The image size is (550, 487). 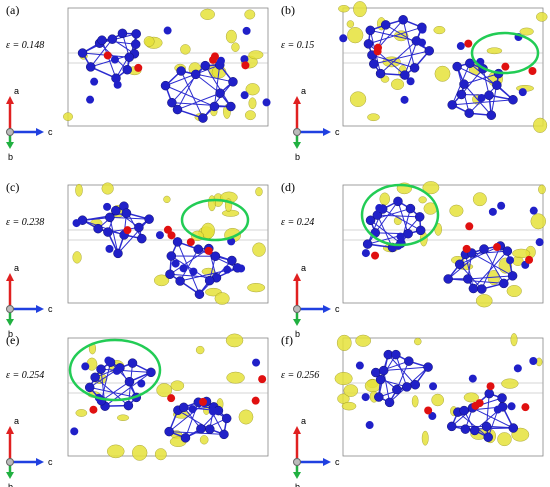 I want to click on arrow-a, so click(x=10, y=277).